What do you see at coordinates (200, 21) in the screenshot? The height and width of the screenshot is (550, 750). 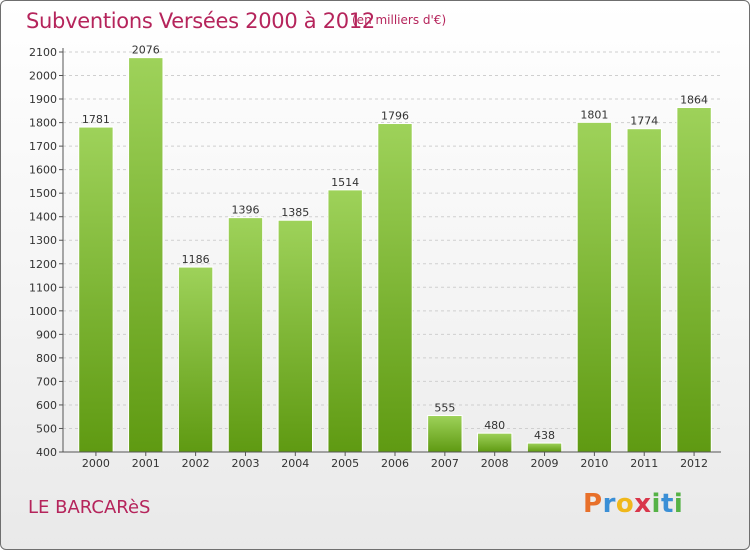 I see `chart-title: Subventions Versées 2000 à 2012` at bounding box center [200, 21].